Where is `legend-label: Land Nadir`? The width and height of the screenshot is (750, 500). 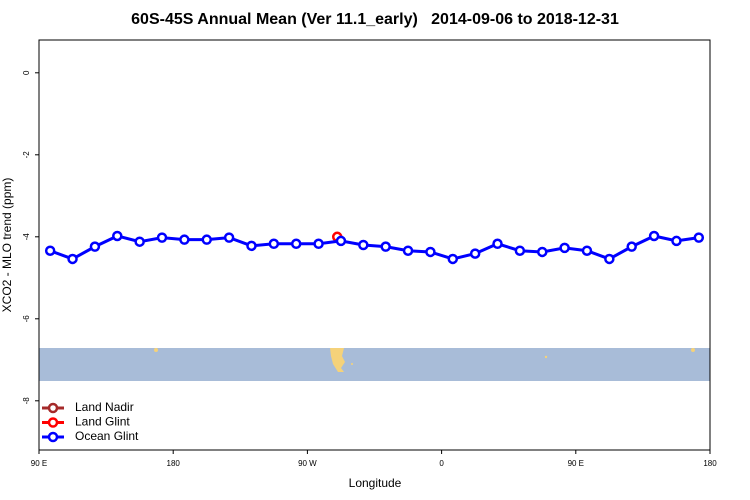 legend-label: Land Nadir is located at coordinates (104, 407).